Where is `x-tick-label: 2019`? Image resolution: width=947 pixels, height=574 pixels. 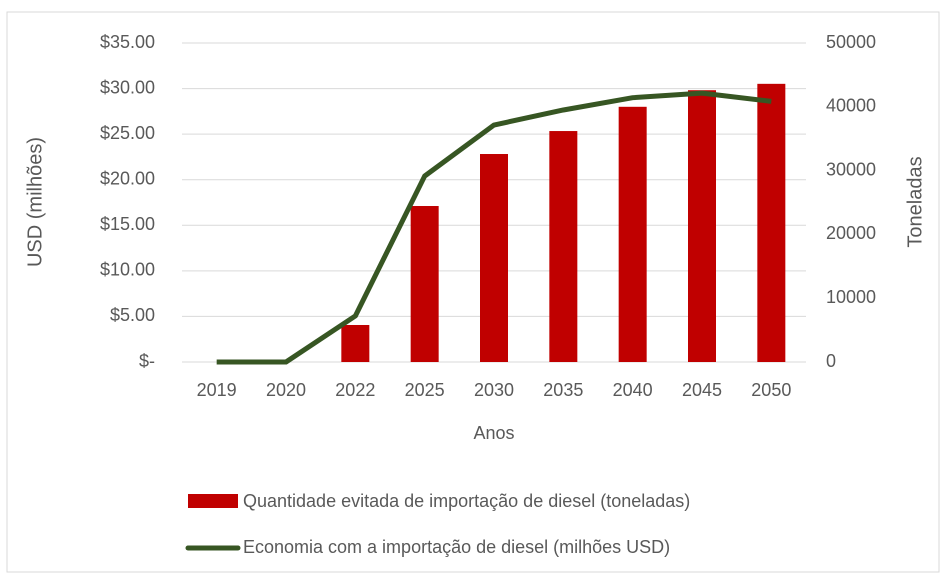 x-tick-label: 2019 is located at coordinates (217, 390).